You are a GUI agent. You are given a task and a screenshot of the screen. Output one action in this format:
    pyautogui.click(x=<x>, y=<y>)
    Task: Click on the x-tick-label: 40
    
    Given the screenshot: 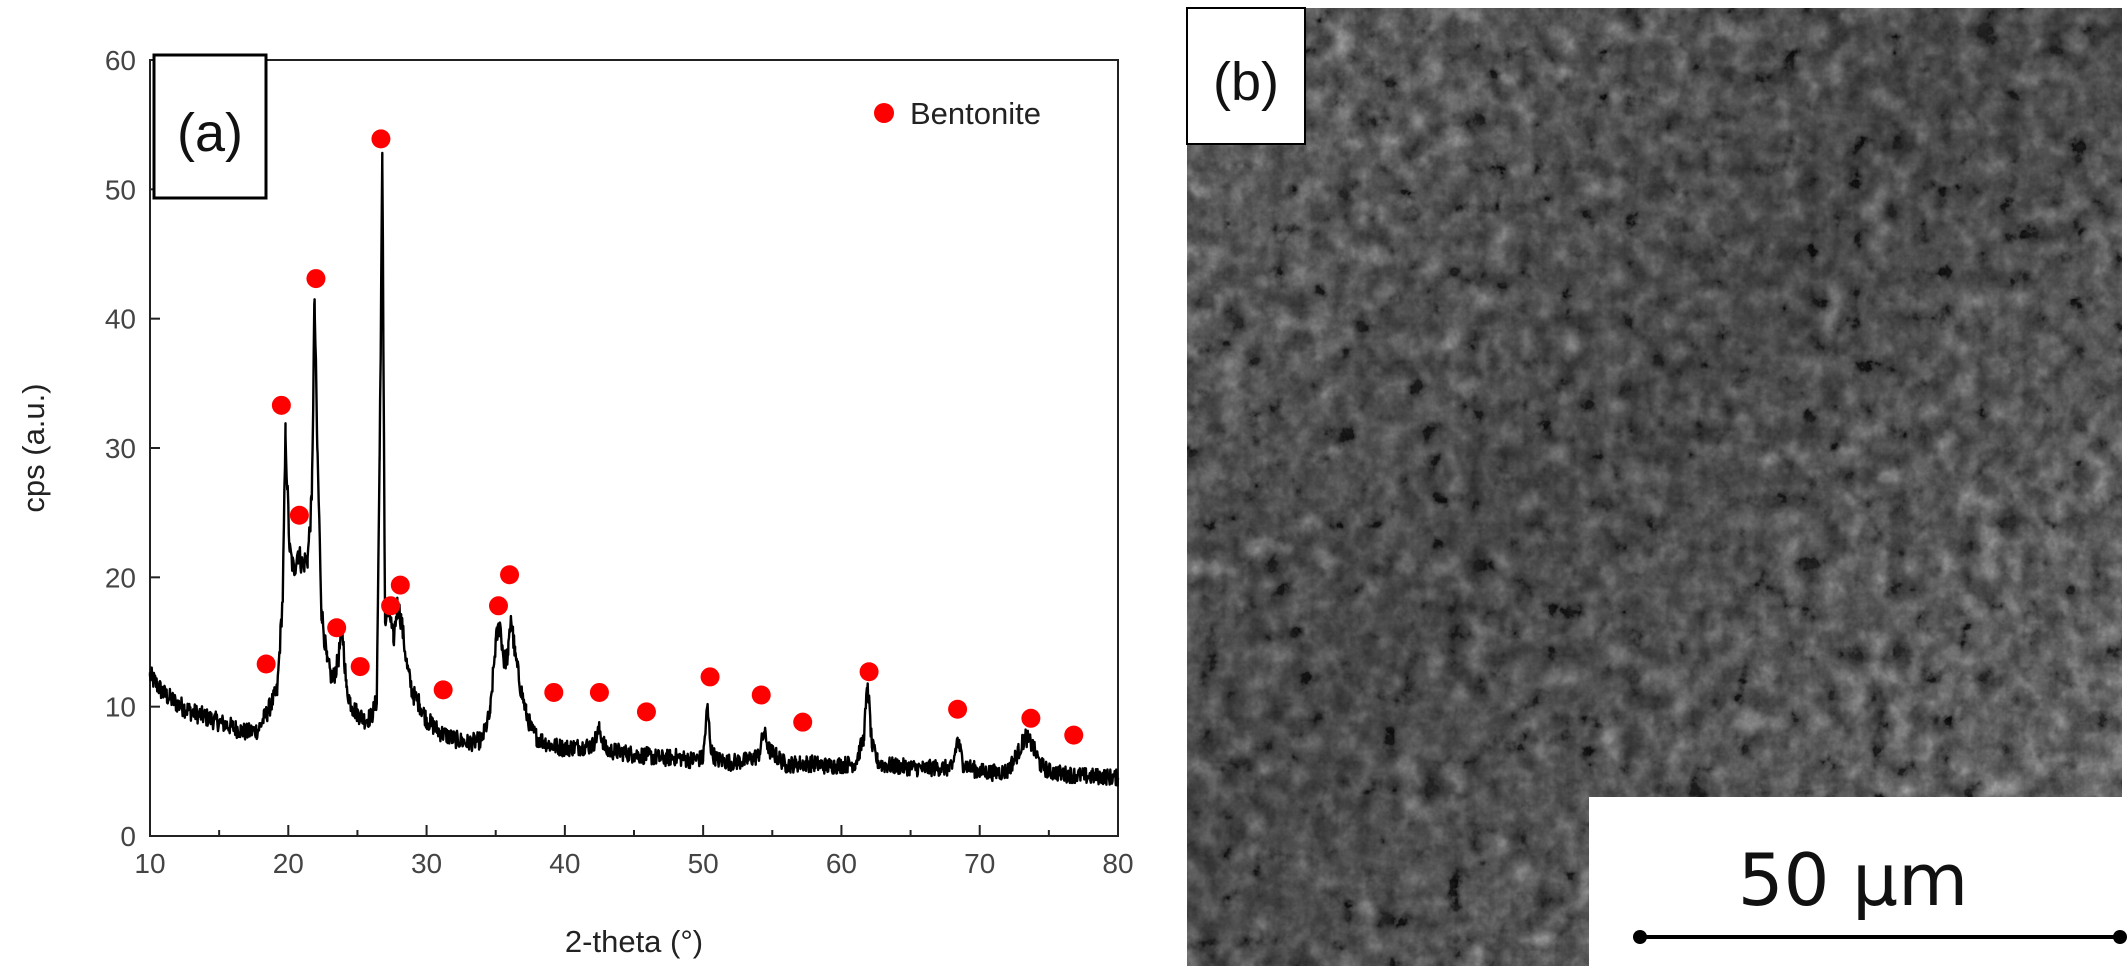 What is the action you would take?
    pyautogui.click(x=564, y=863)
    